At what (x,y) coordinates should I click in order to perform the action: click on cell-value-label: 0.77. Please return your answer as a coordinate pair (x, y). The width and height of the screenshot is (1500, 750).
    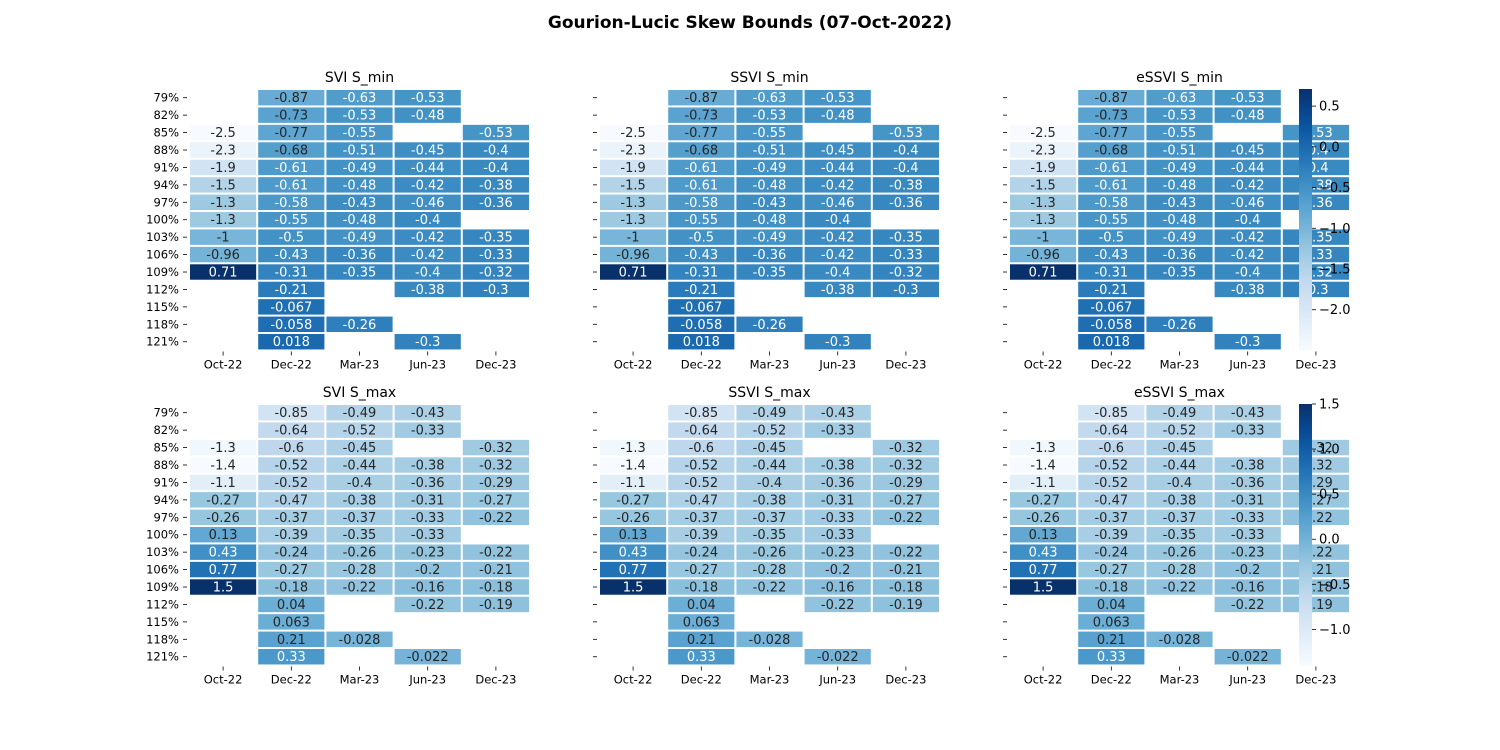
    Looking at the image, I should click on (1043, 570).